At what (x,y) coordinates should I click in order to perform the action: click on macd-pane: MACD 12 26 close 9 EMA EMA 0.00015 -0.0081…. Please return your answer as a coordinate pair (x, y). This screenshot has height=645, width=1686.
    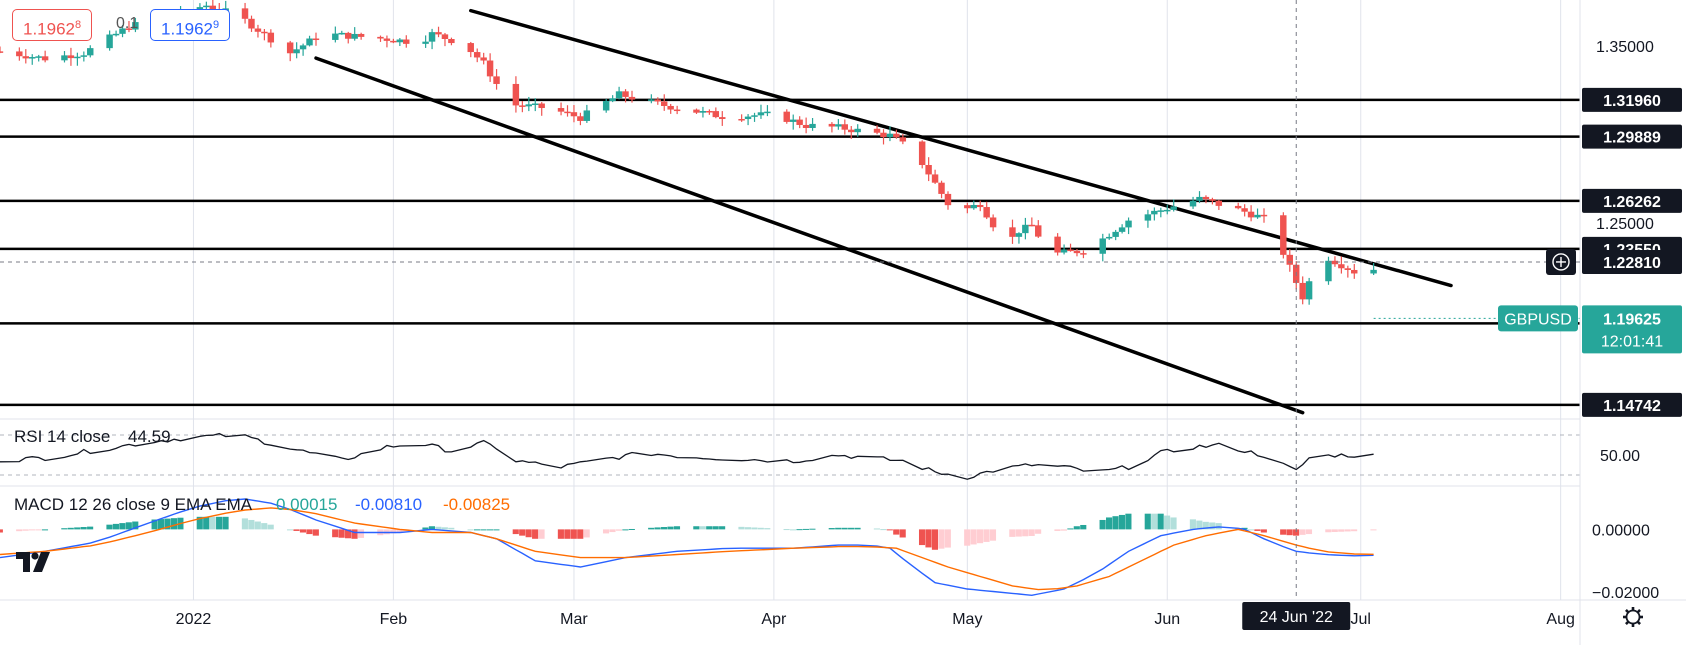
    Looking at the image, I should click on (688, 546).